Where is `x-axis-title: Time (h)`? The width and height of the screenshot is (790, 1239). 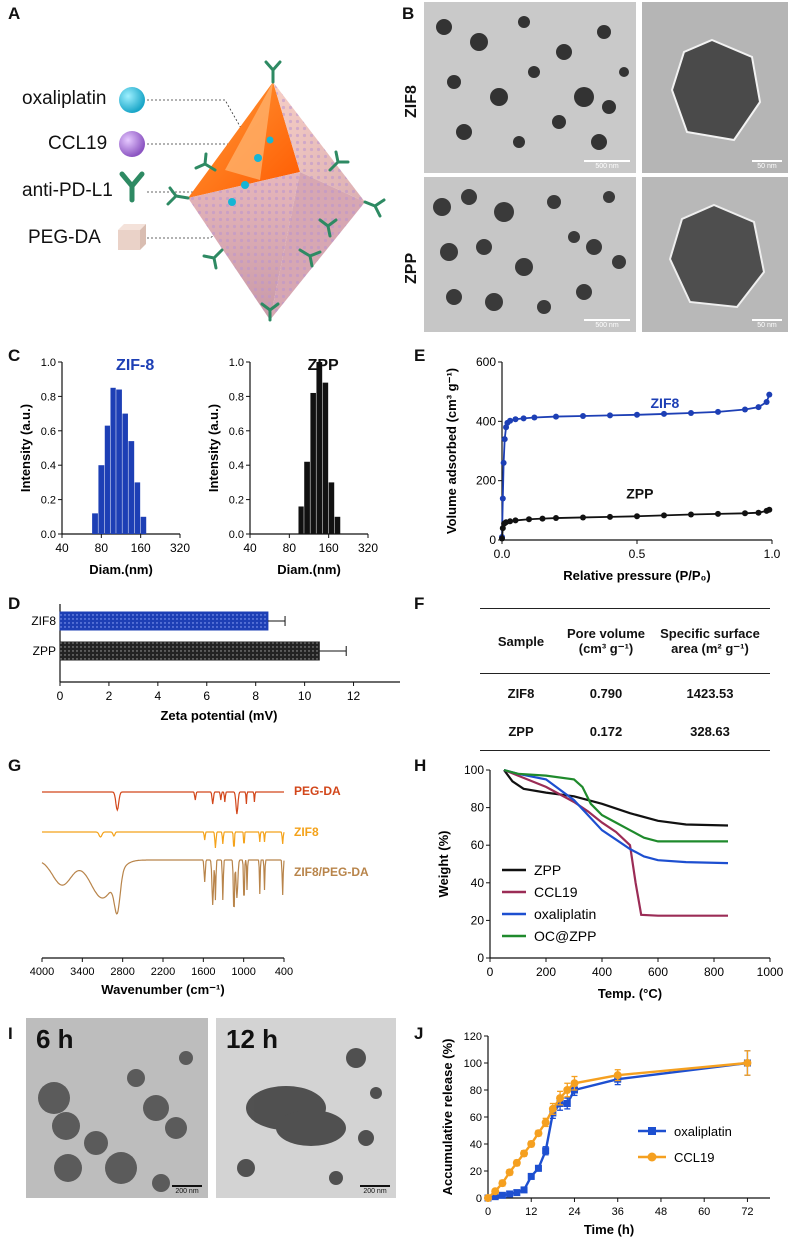
x-axis-title: Time (h) is located at coordinates (609, 1229).